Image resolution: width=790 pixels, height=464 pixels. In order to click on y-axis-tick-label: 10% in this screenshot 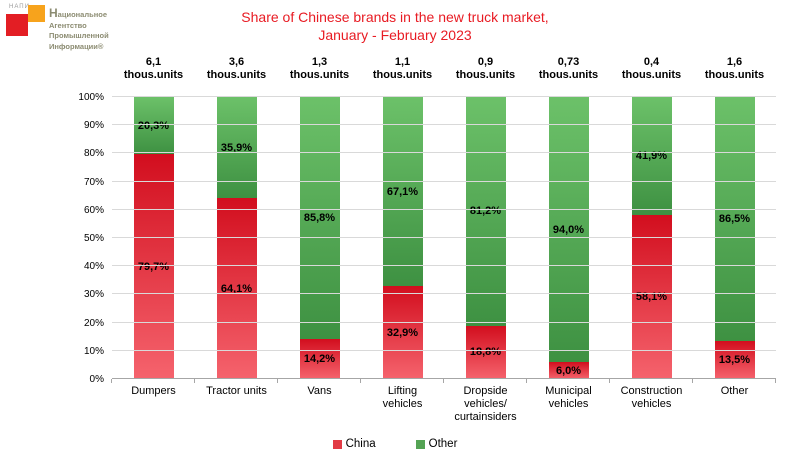, I will do `click(93, 351)`.